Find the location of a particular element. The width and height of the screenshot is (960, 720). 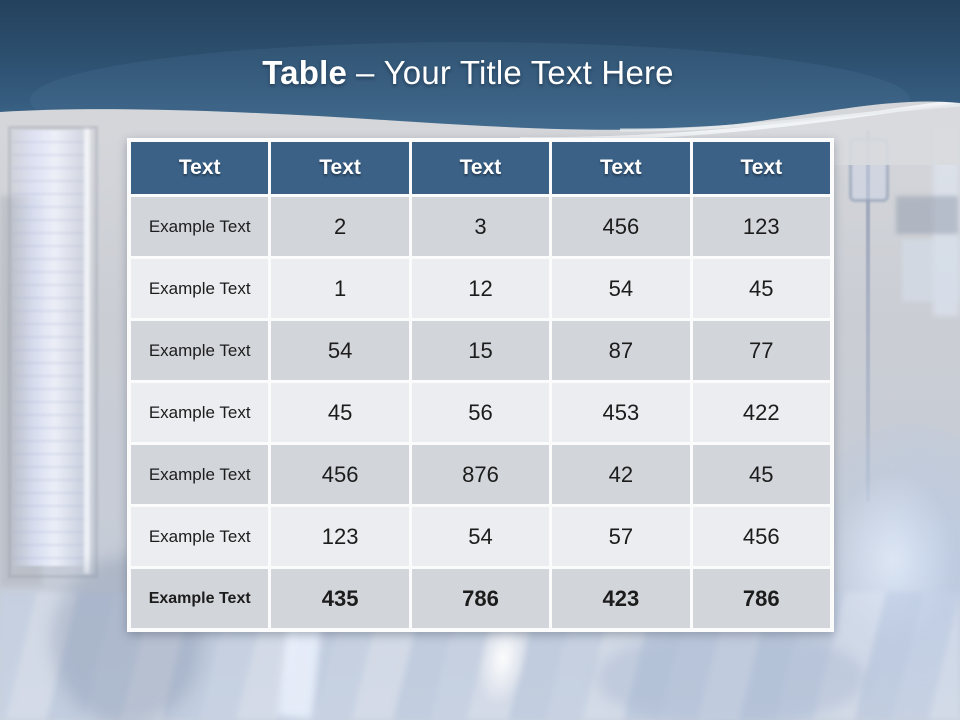

table-row: Example Text 54 15 87 77 is located at coordinates (480, 350).